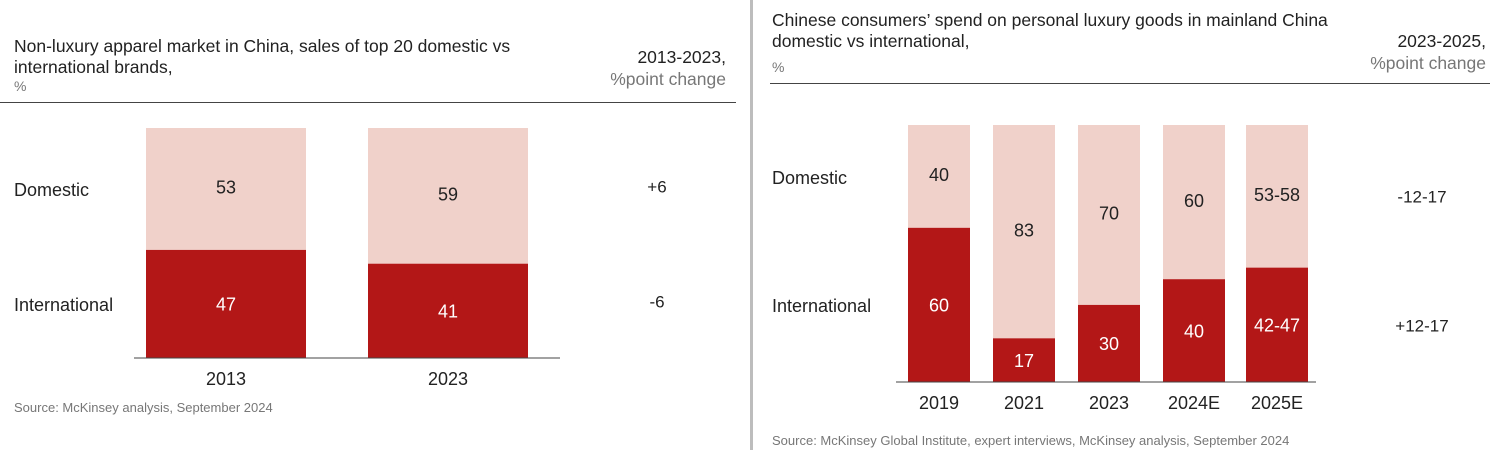 This screenshot has width=1506, height=450. What do you see at coordinates (1428, 52) in the screenshot?
I see `change-heading: 2023-2025, %point change` at bounding box center [1428, 52].